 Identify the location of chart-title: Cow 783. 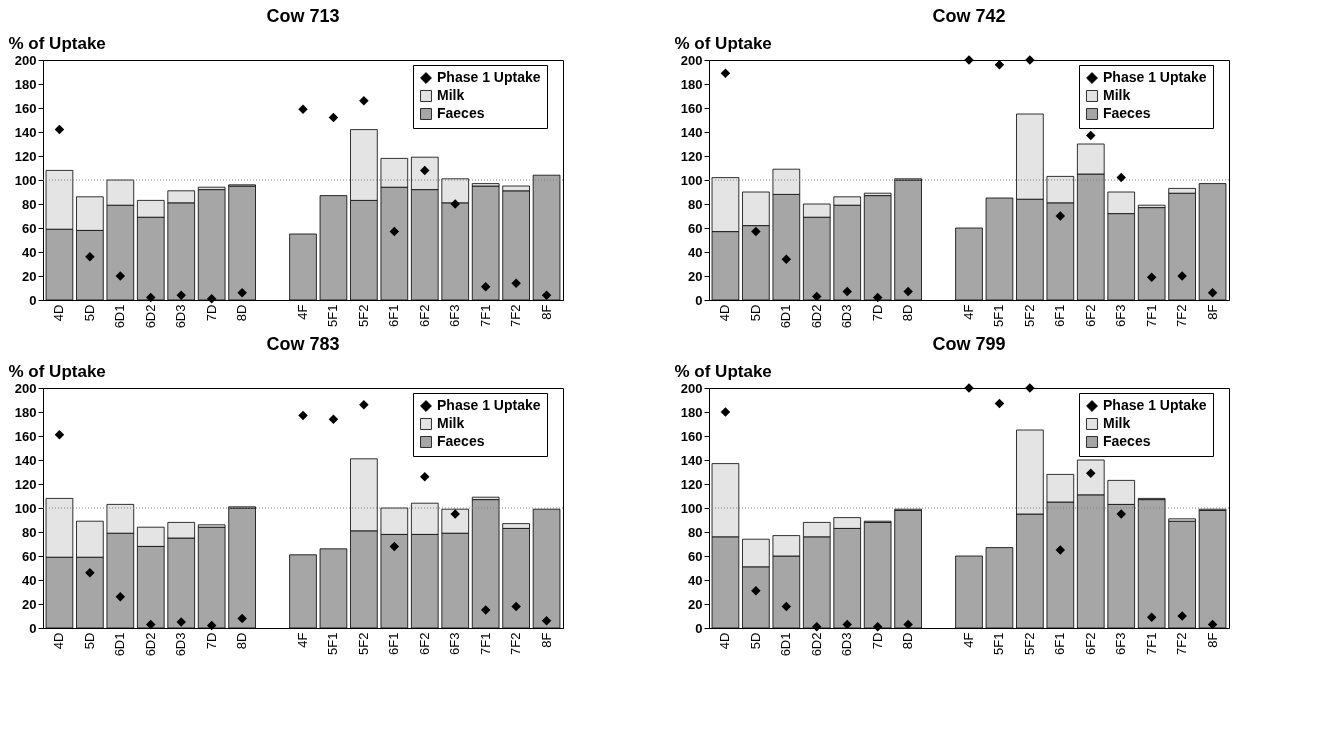
(303, 344).